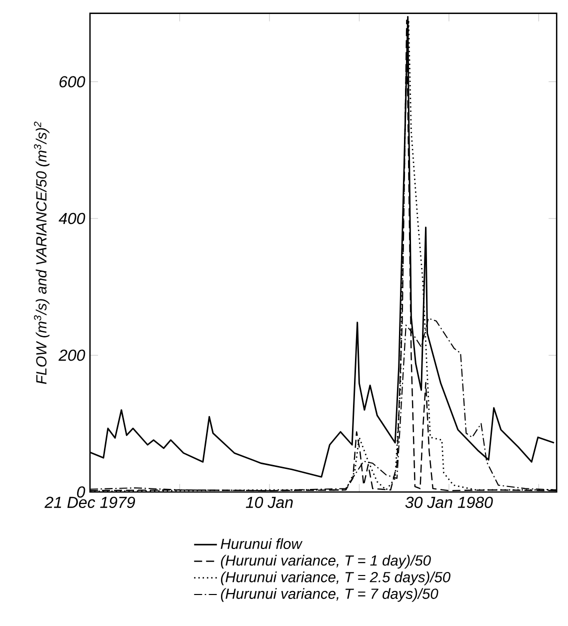 This screenshot has width=568, height=626. Describe the element at coordinates (42, 253) in the screenshot. I see `y-axis-title: FLOW (m$^{3}$/s) and VARIANCE/50 (m$^{3}$/s)$^{2}$` at that location.